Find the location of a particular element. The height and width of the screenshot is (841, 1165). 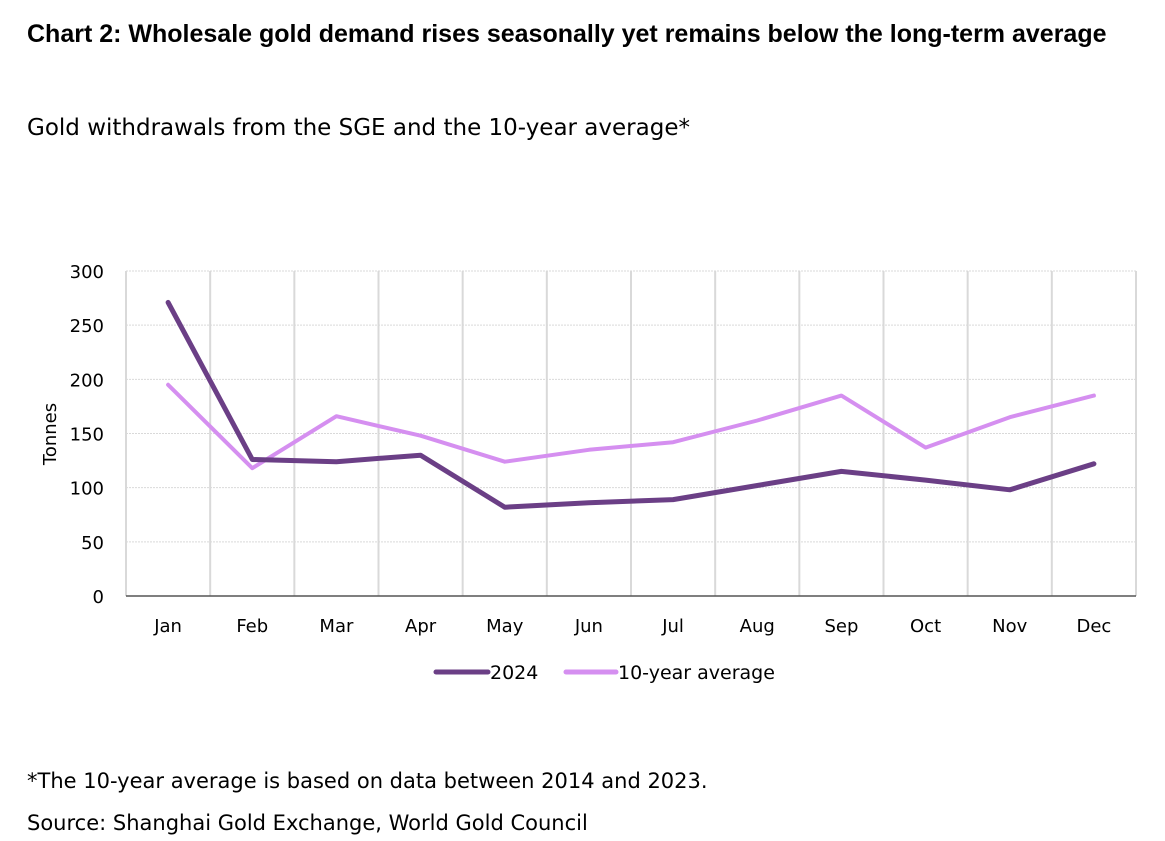

x-tick-label: Jan is located at coordinates (167, 626).